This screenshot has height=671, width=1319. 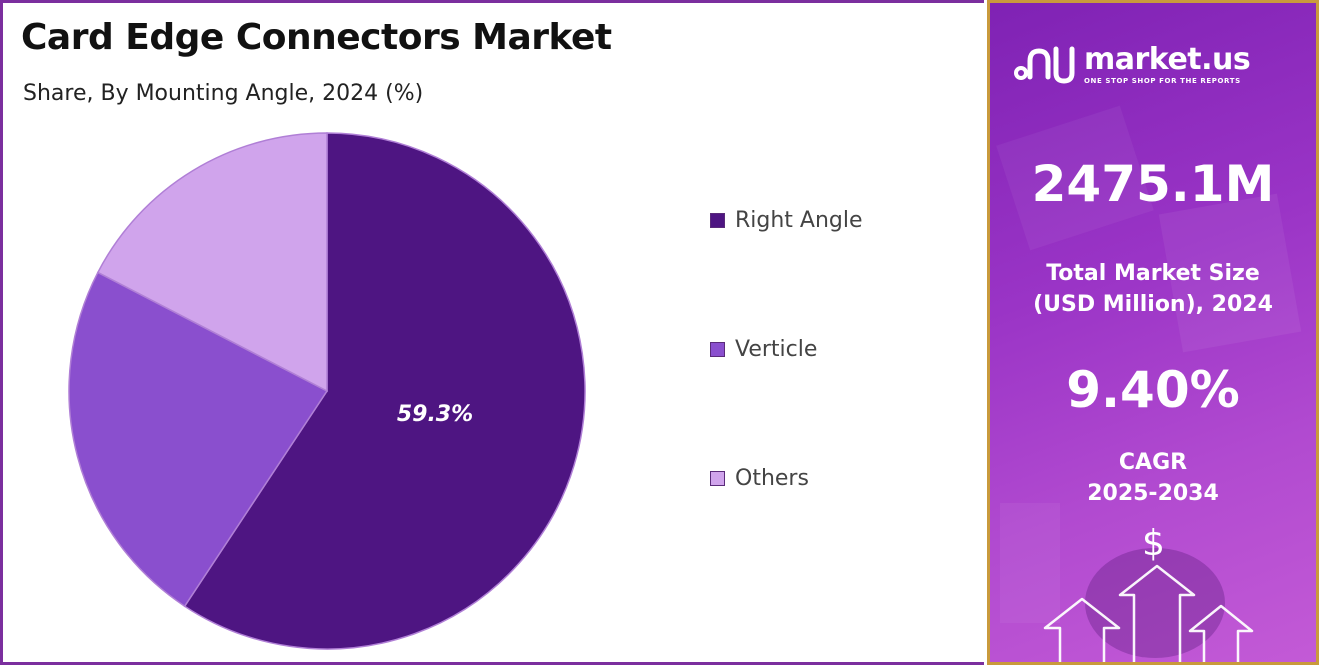 What do you see at coordinates (1153, 543) in the screenshot?
I see `dollar-icon: $` at bounding box center [1153, 543].